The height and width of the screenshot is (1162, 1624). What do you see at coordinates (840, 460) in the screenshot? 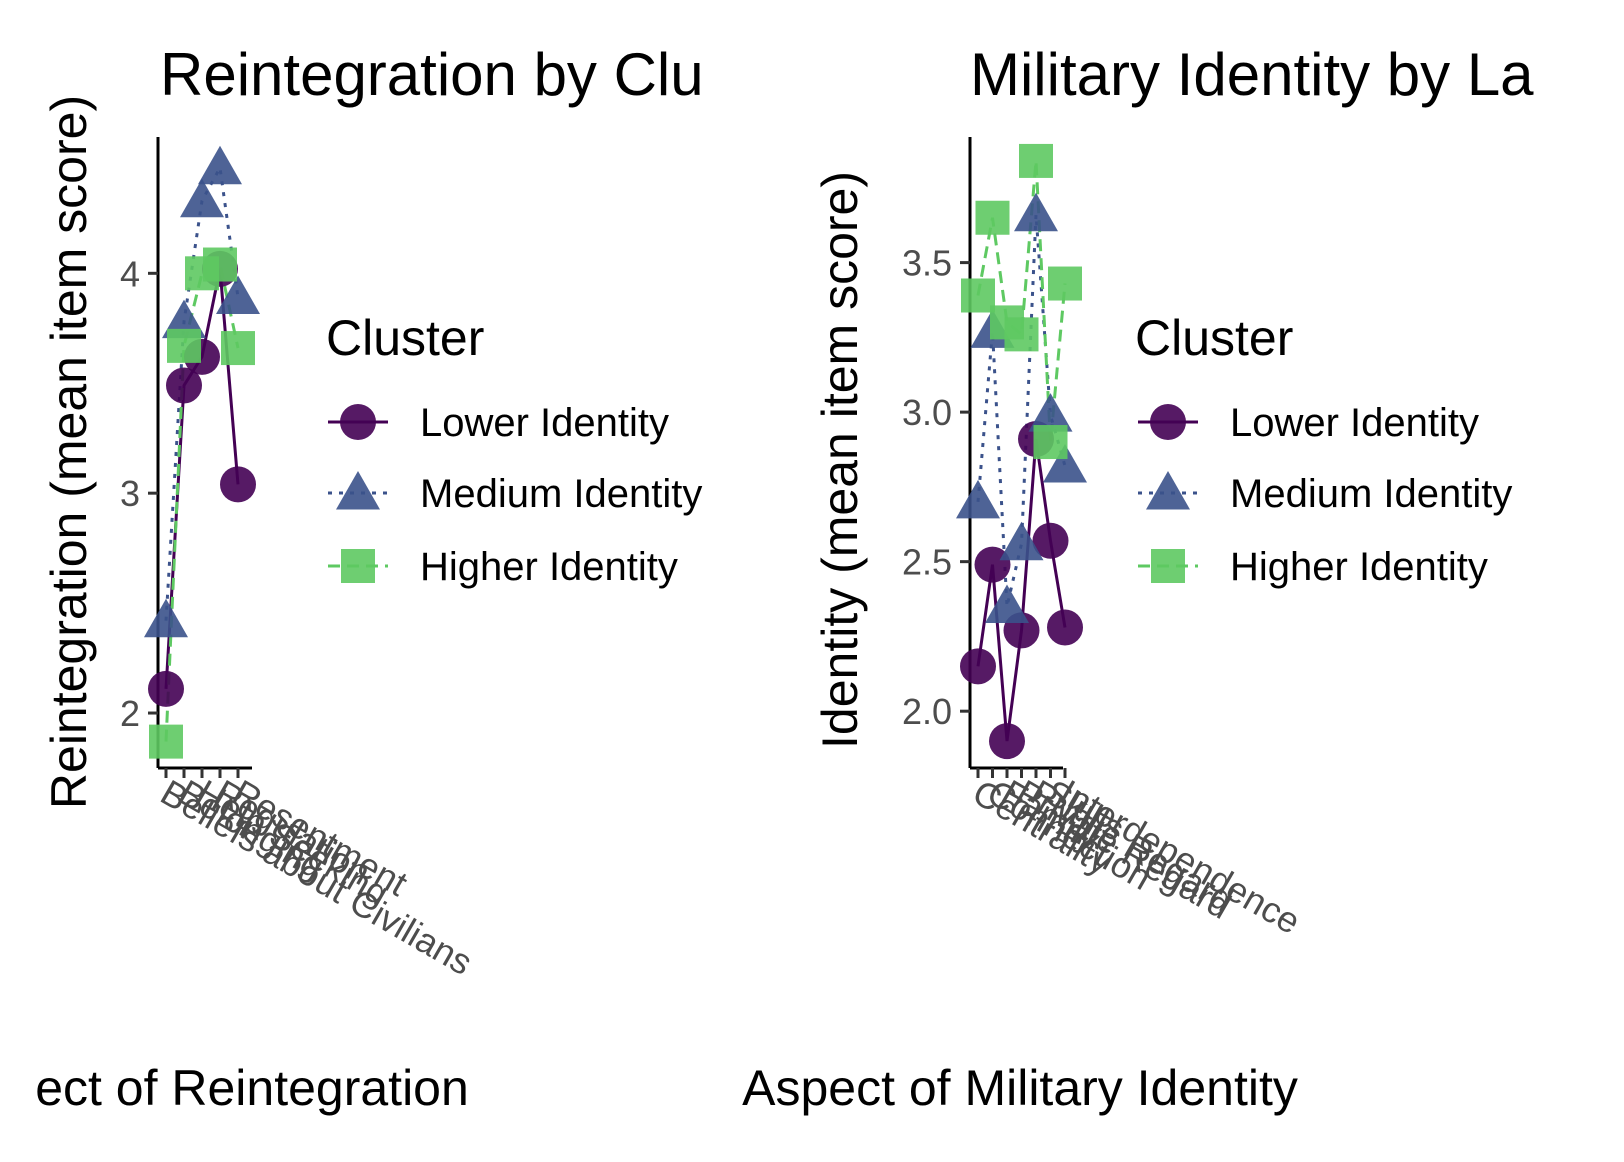
I see `y-axis-title: Identity (mean item score)` at bounding box center [840, 460].